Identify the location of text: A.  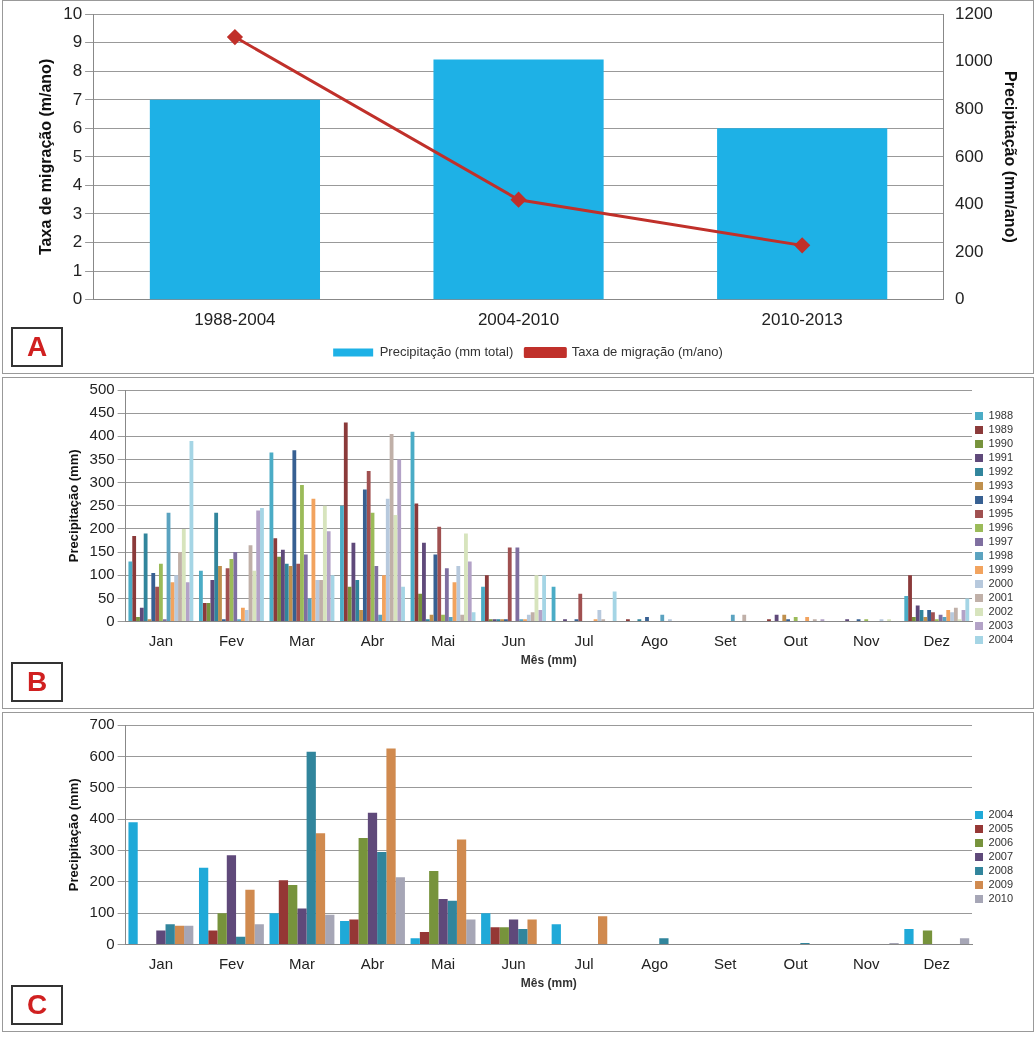
(37, 347).